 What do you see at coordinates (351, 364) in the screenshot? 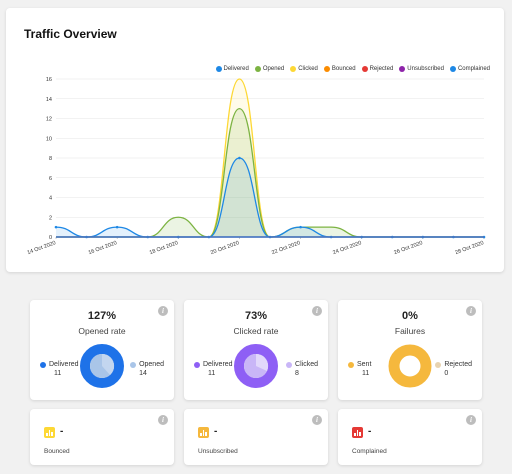
I see `sent-dot` at bounding box center [351, 364].